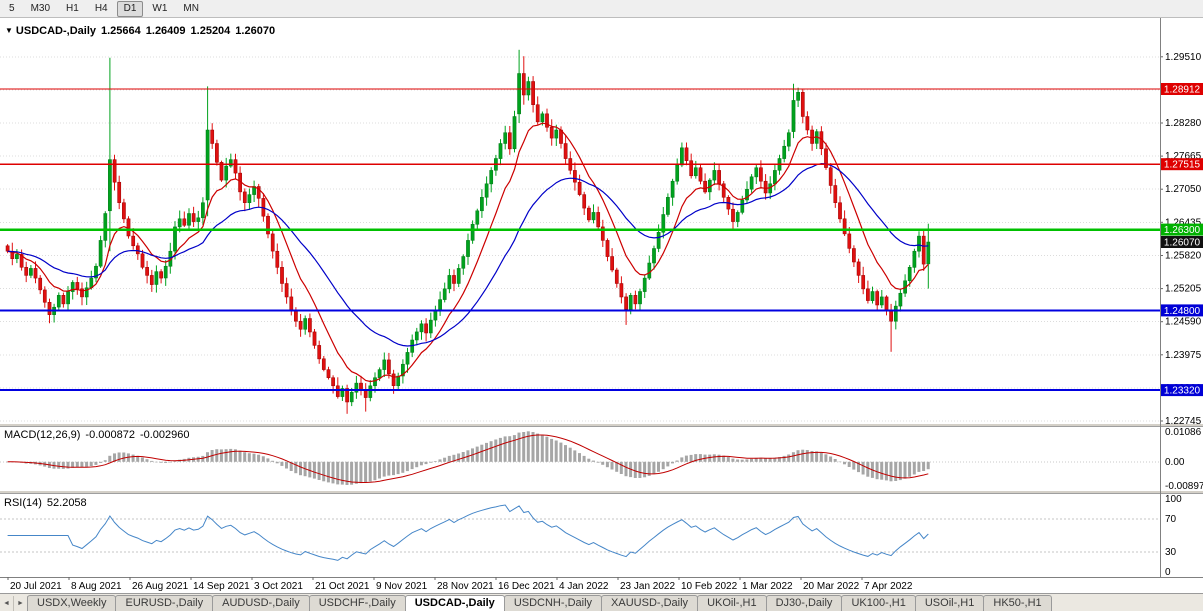  What do you see at coordinates (1183, 355) in the screenshot?
I see `svg-text: 1.23975` at bounding box center [1183, 355].